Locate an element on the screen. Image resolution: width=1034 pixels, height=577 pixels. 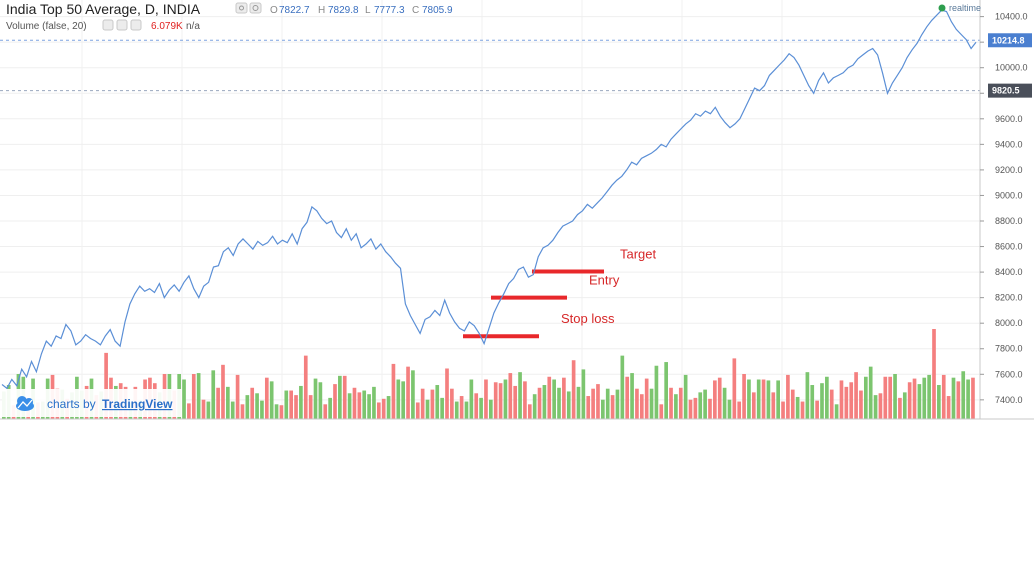
ohlc-close-value: 7805.9 is located at coordinates (437, 10).